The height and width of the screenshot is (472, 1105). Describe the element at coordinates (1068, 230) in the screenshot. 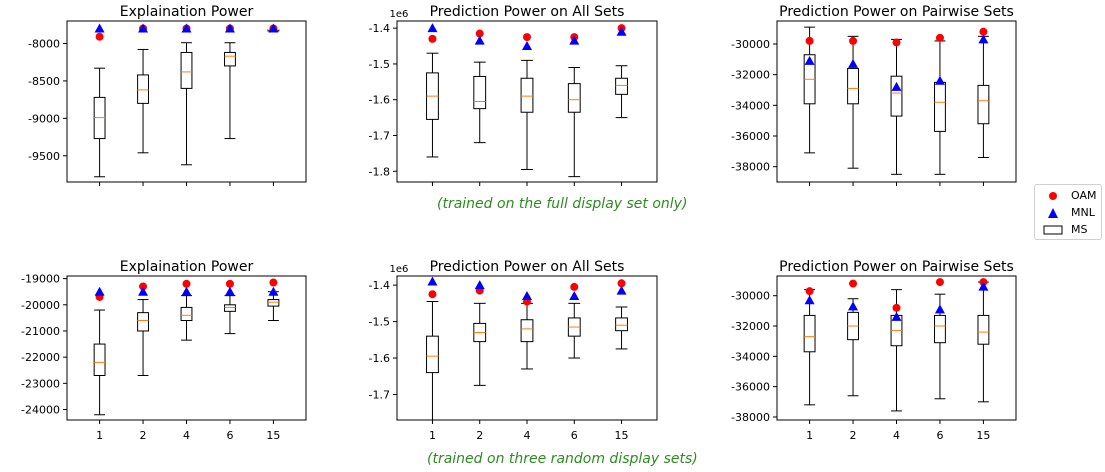

I see `legend-item-ms: MS` at that location.